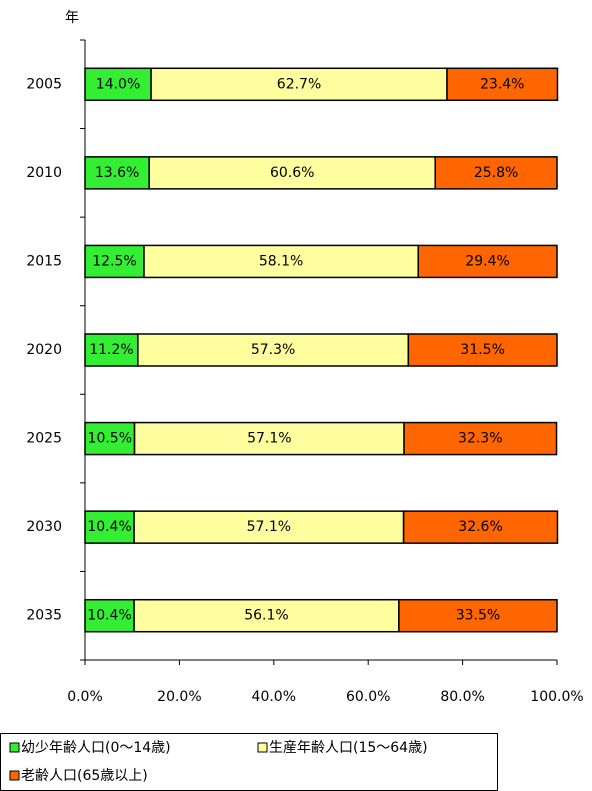  What do you see at coordinates (44, 616) in the screenshot?
I see `y-tick-label: 2035` at bounding box center [44, 616].